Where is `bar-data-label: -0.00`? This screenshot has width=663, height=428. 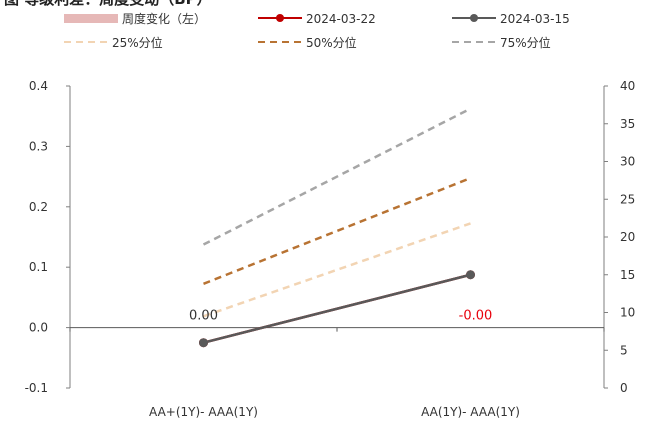
bar-data-label: -0.00 is located at coordinates (476, 316).